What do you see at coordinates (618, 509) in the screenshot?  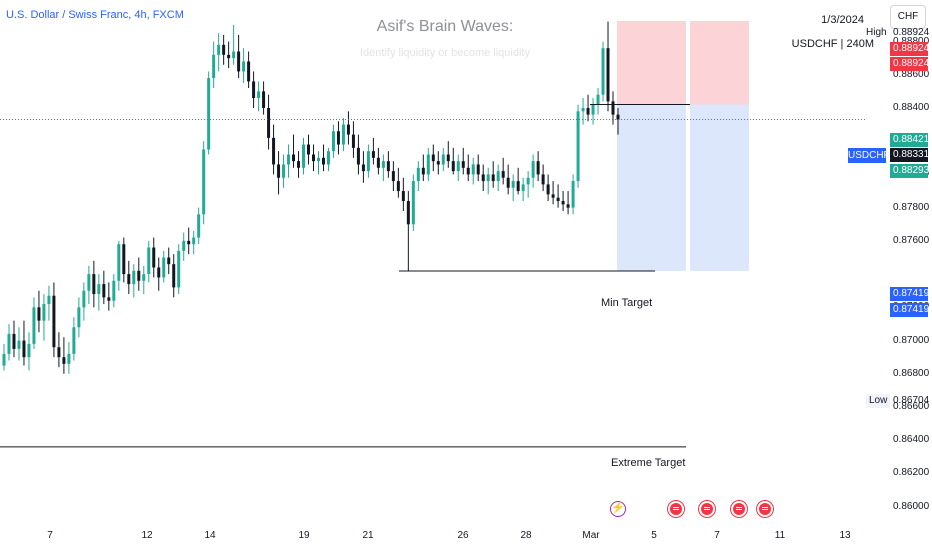 I see `bolt-icon: ⚡` at bounding box center [618, 509].